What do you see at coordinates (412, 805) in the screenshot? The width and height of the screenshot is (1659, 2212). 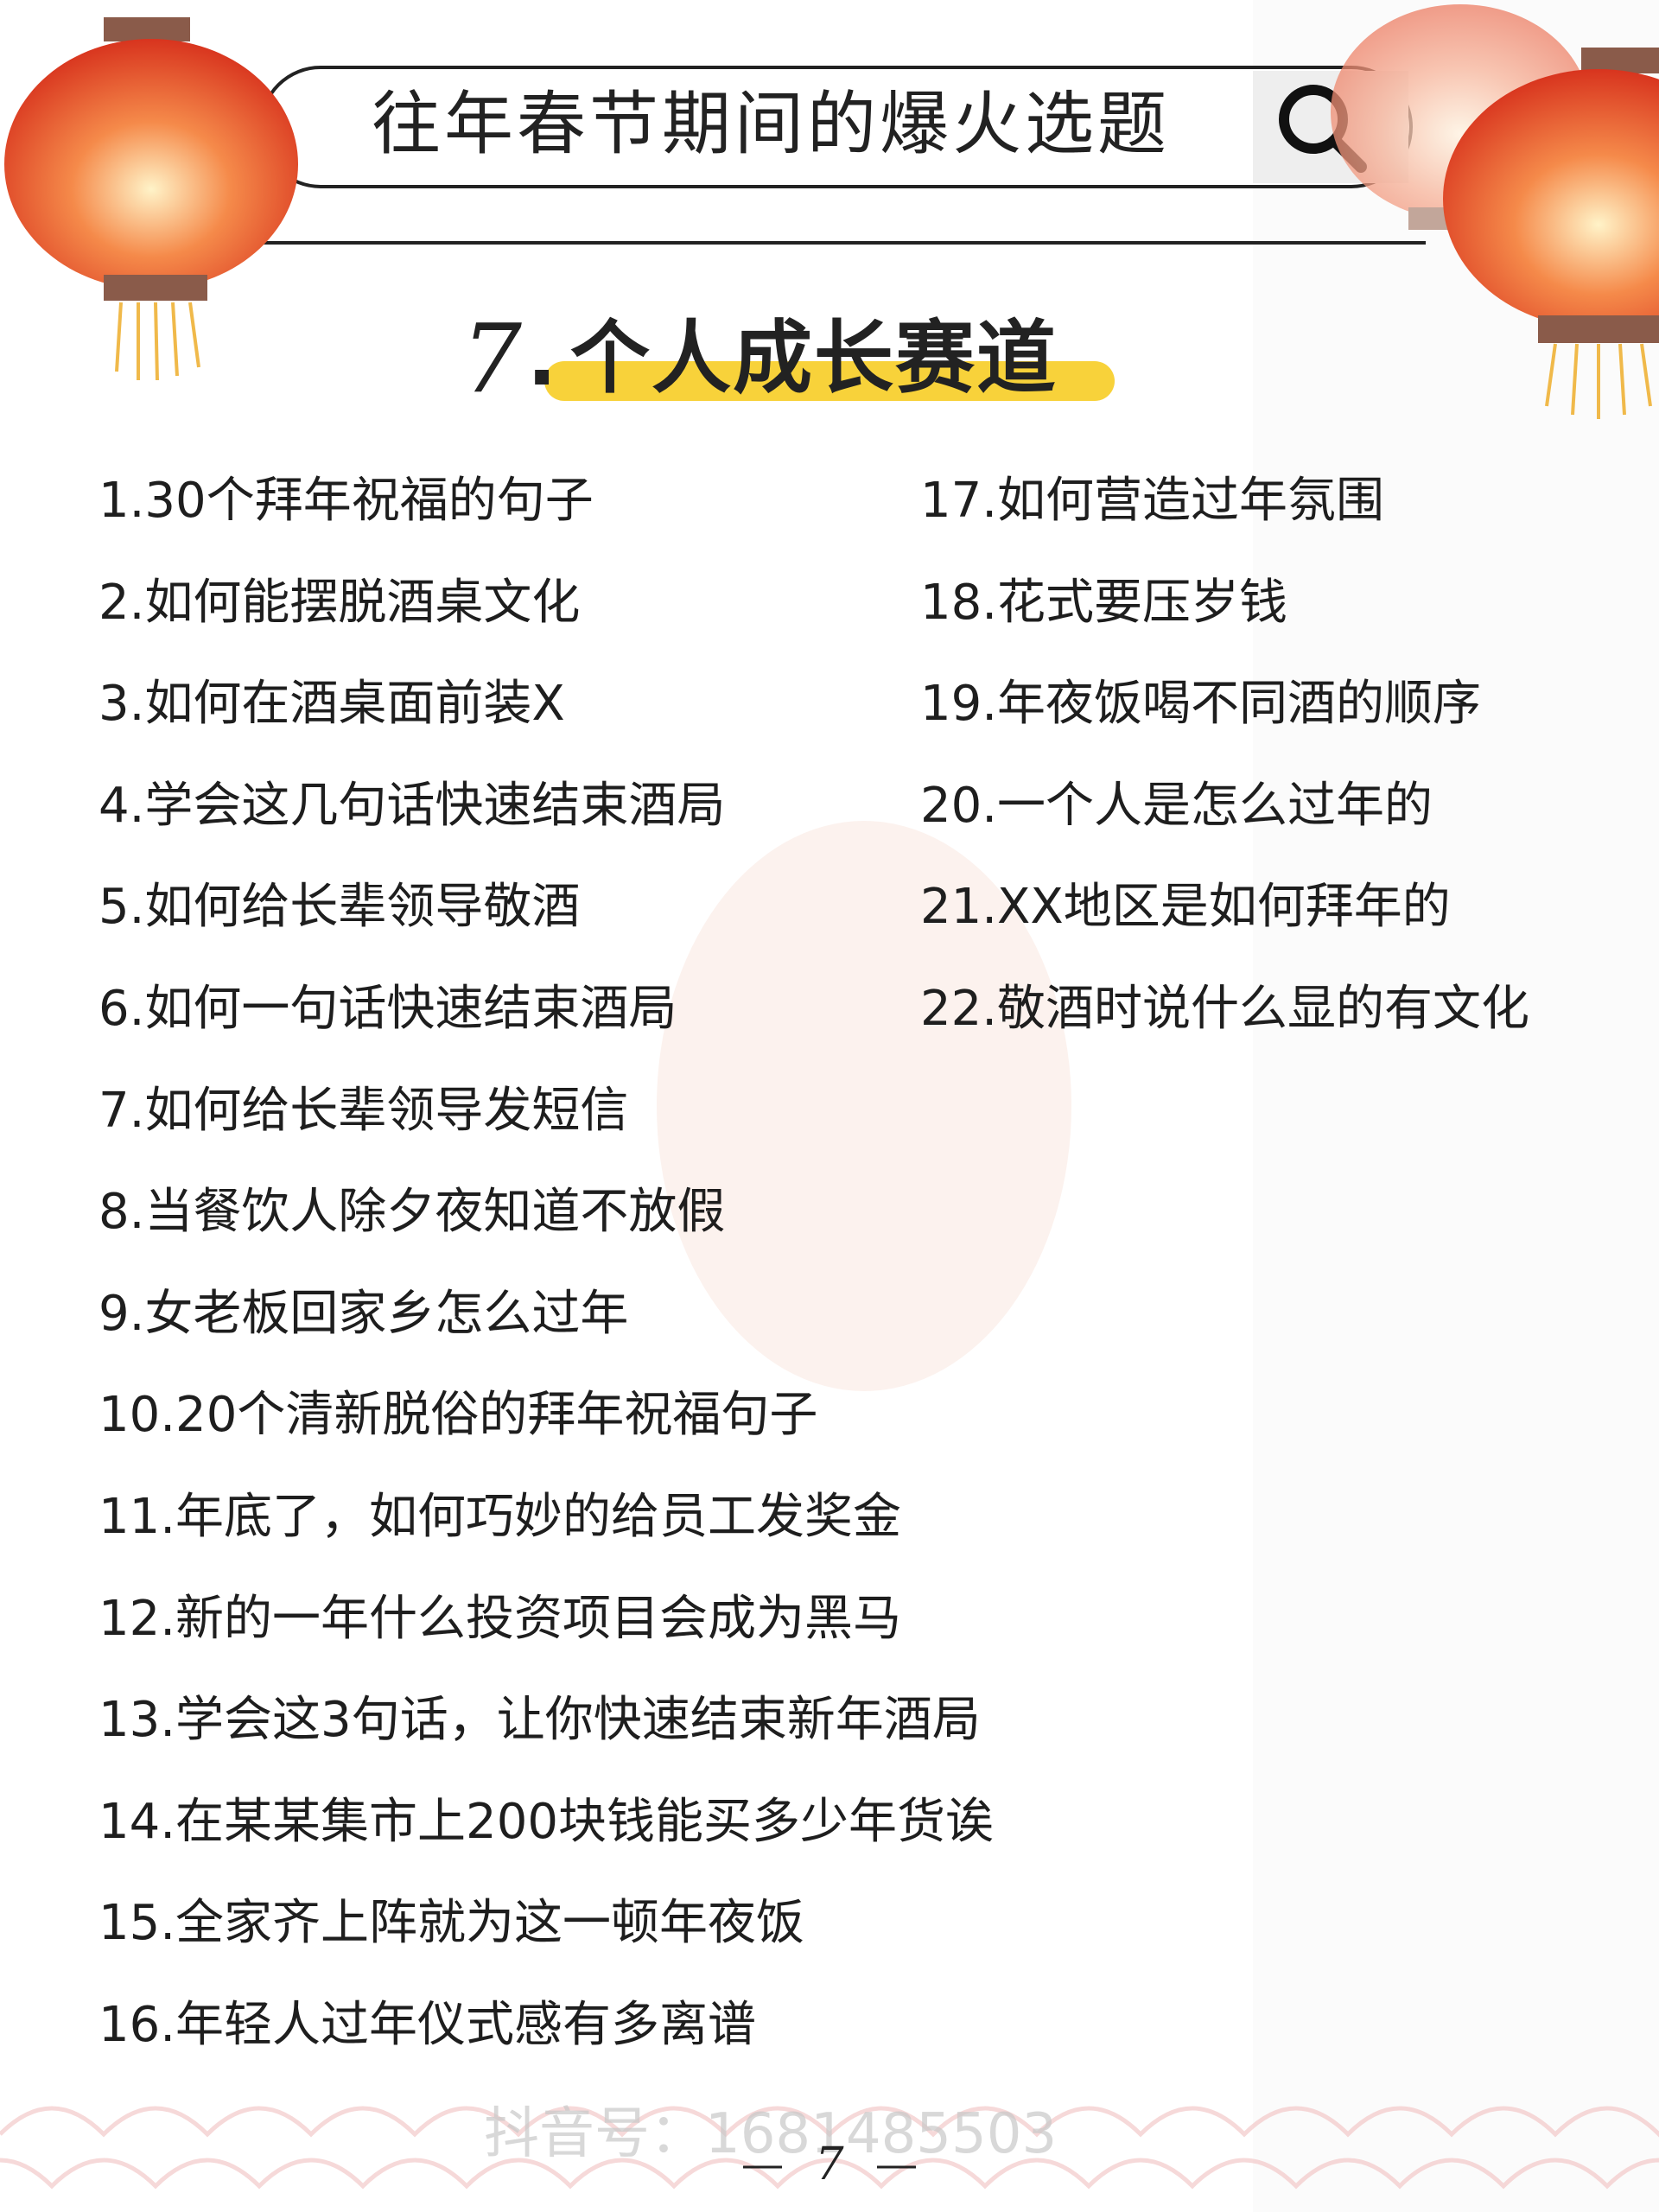 I see `list-item: 4.学会这几句话快速结束酒局` at bounding box center [412, 805].